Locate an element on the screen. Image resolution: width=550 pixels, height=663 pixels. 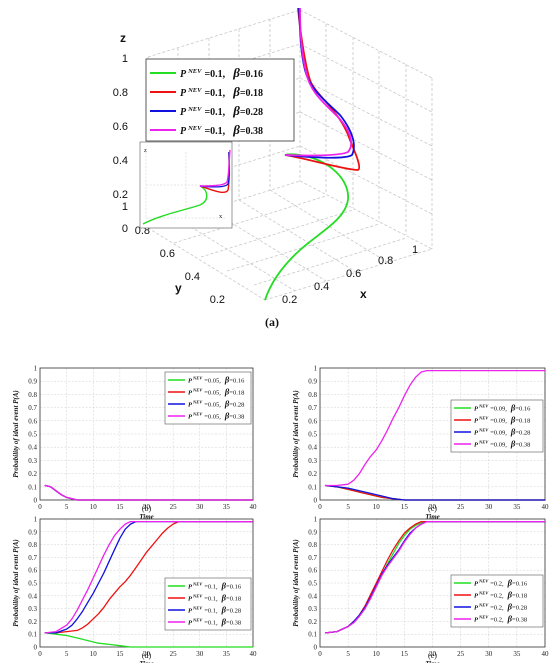
panel-d-x-tick-label: 30 is located at coordinates (200, 654).